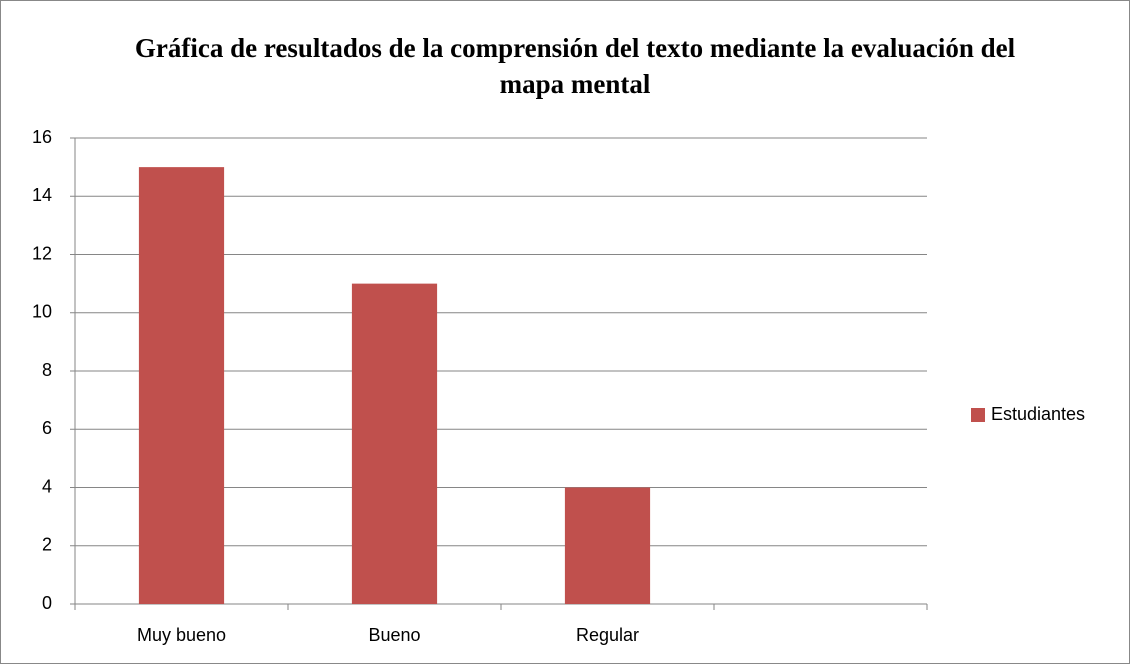 The image size is (1131, 665). What do you see at coordinates (42, 253) in the screenshot?
I see `y-tick-label: 12` at bounding box center [42, 253].